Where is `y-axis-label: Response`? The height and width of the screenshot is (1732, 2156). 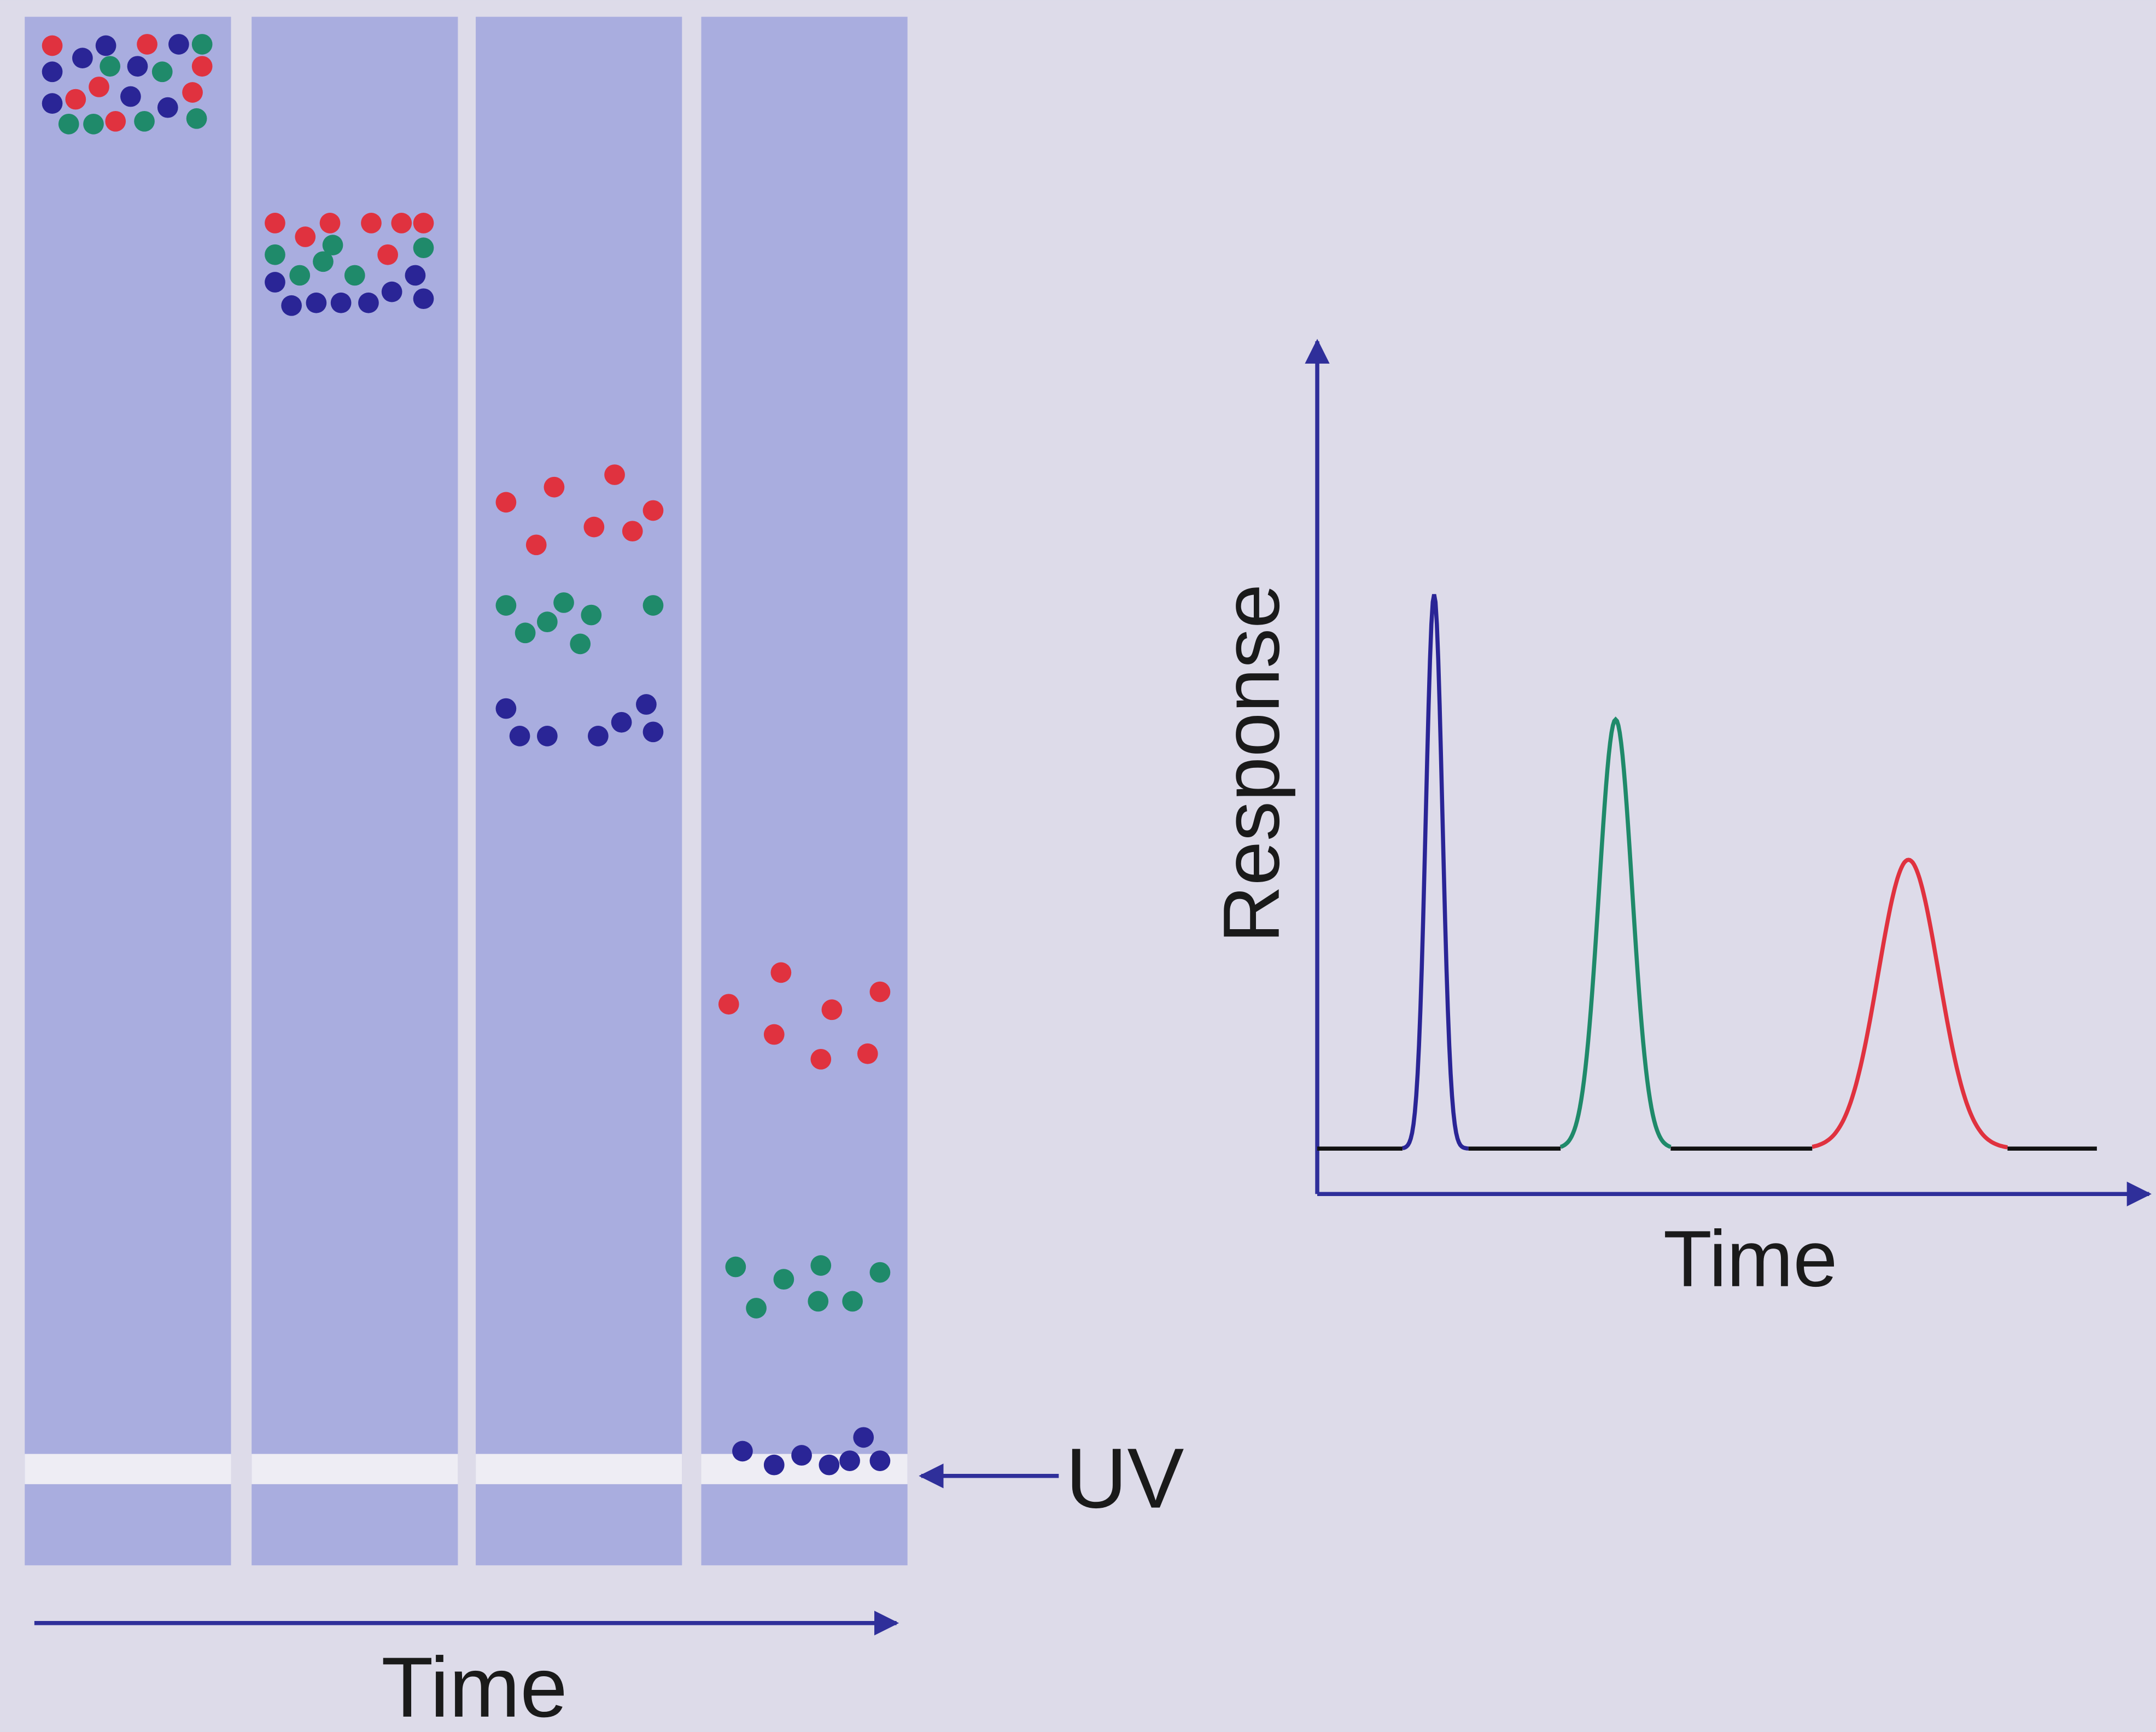 y-axis-label: Response is located at coordinates (1251, 763).